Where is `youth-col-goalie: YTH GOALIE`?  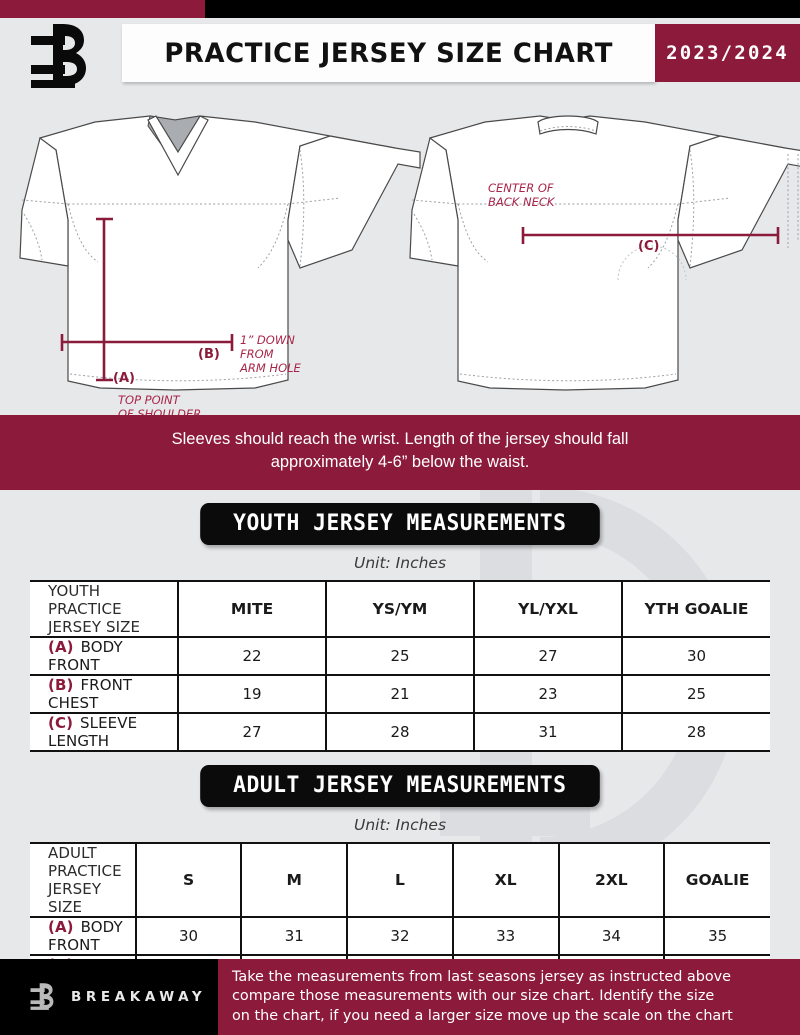 youth-col-goalie: YTH GOALIE is located at coordinates (695, 608).